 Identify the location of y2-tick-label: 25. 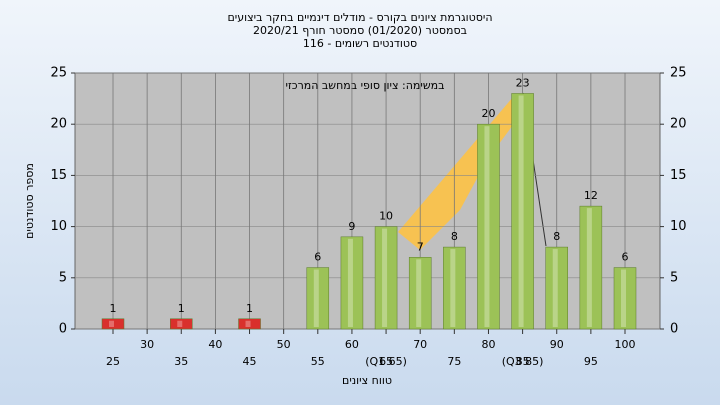
(678, 73).